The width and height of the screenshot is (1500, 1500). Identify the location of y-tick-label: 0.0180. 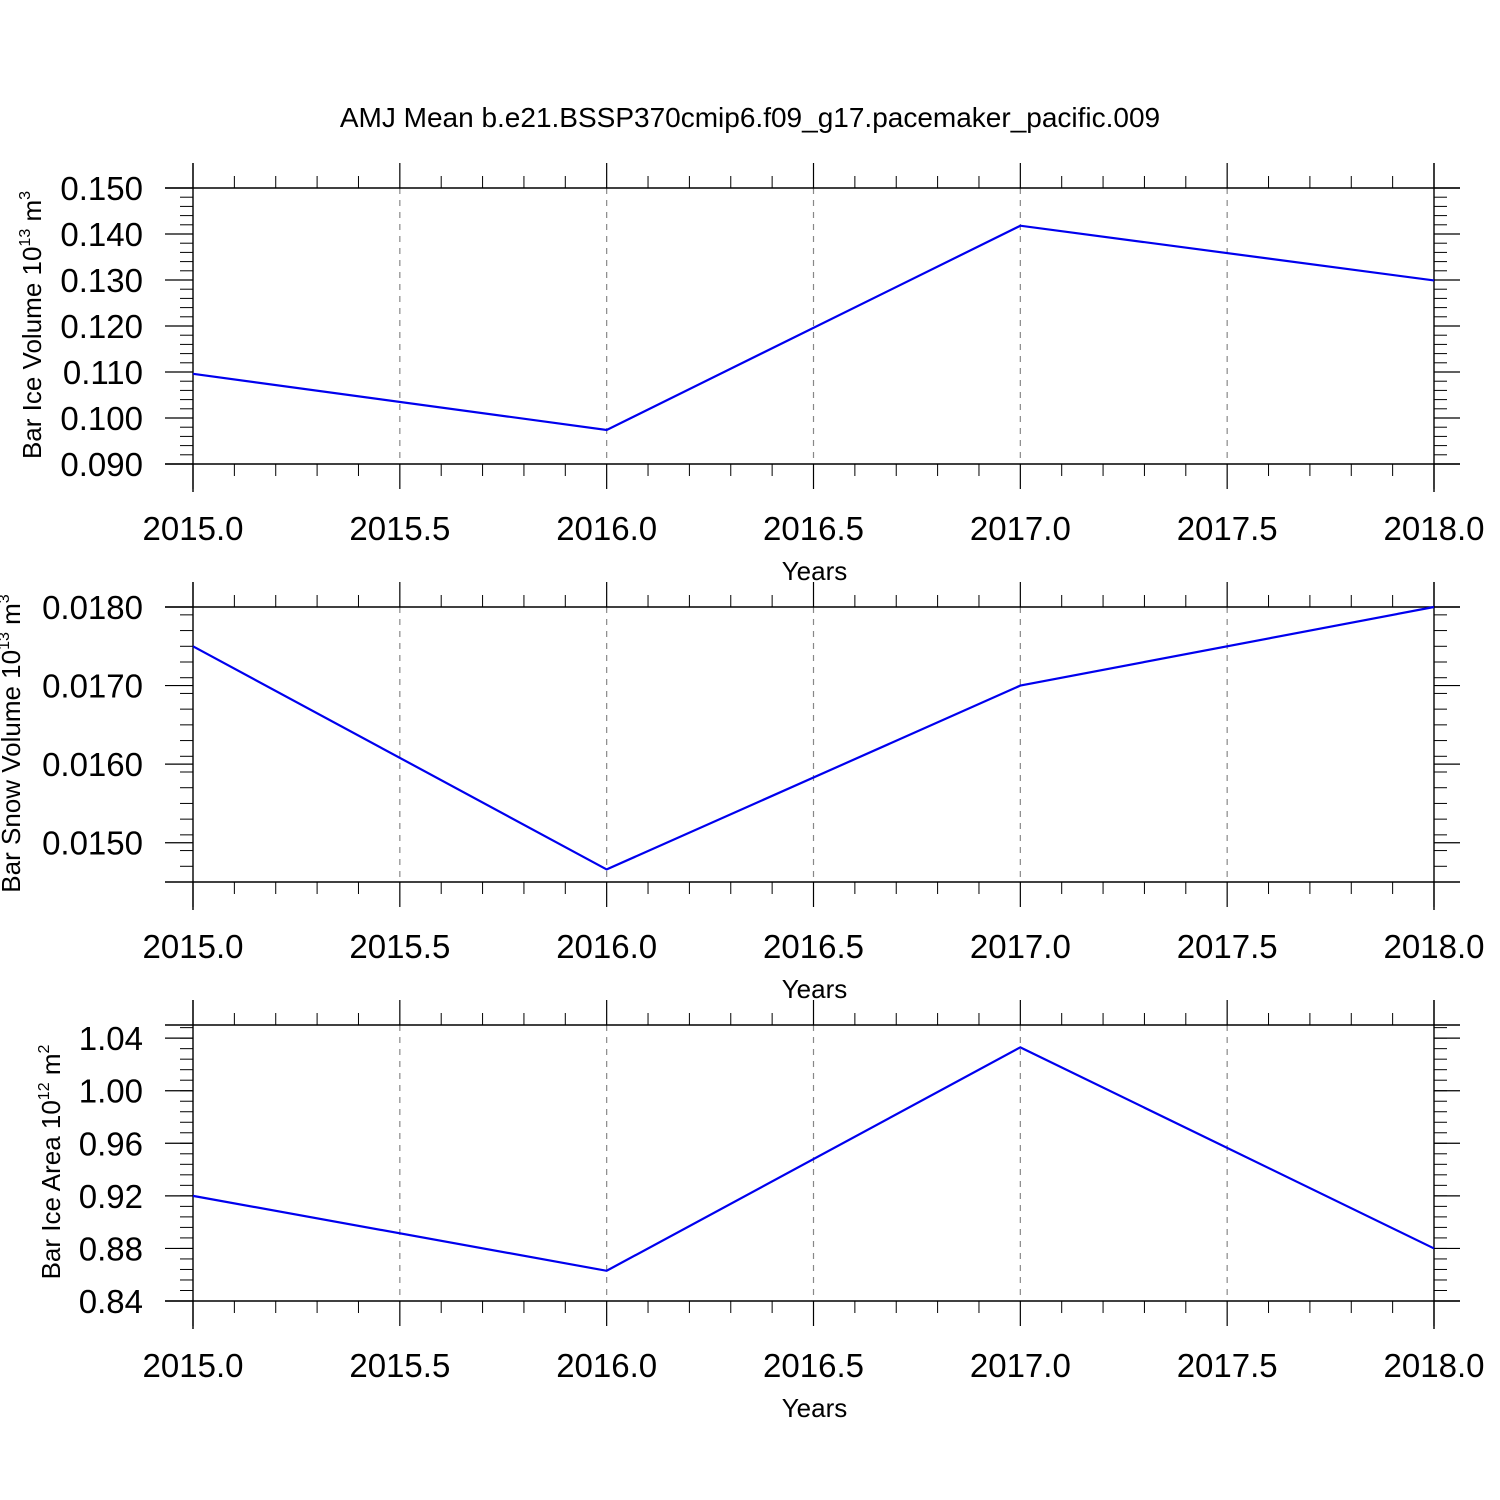
(92, 607).